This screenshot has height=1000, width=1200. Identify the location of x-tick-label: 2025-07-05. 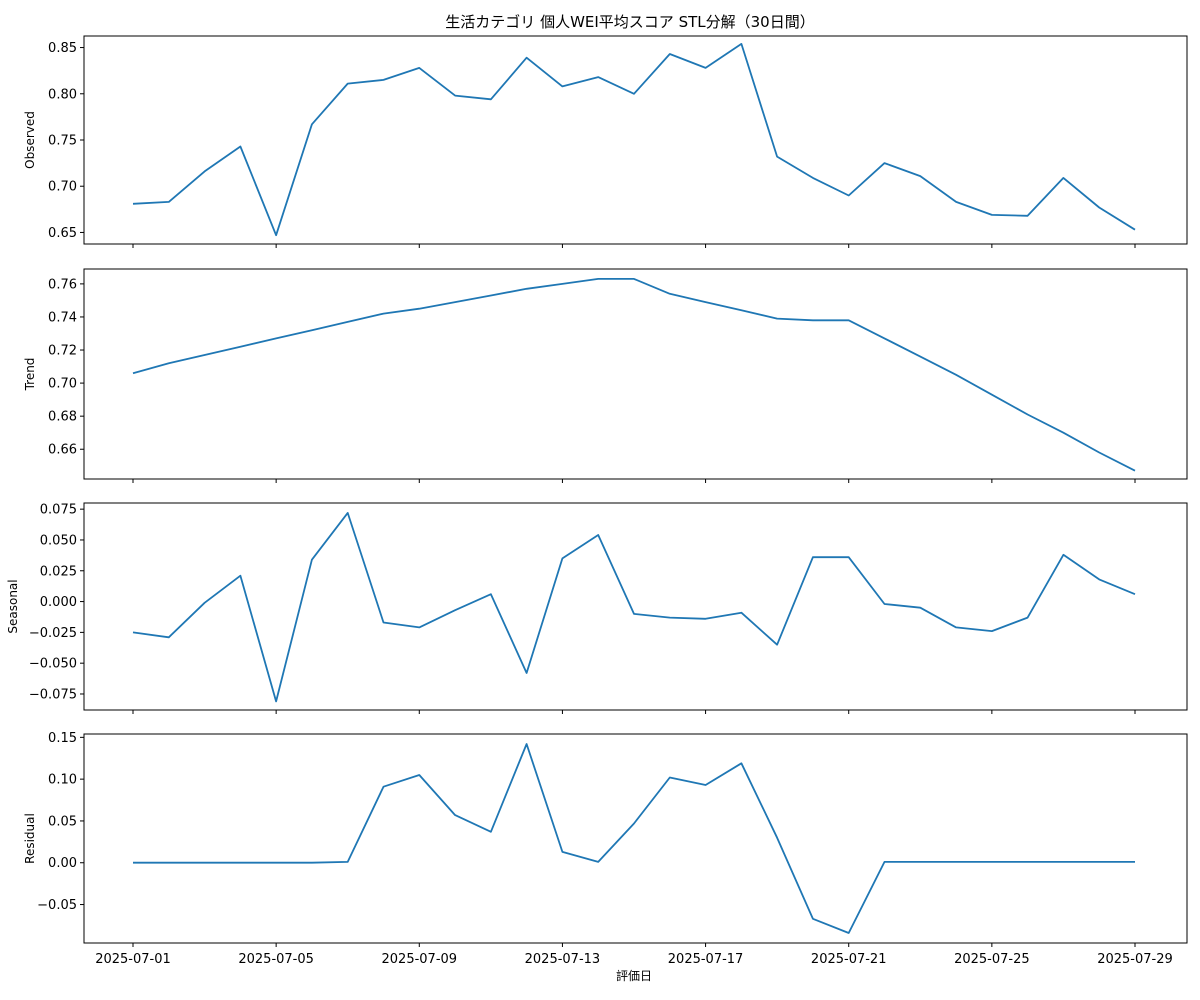
(276, 959).